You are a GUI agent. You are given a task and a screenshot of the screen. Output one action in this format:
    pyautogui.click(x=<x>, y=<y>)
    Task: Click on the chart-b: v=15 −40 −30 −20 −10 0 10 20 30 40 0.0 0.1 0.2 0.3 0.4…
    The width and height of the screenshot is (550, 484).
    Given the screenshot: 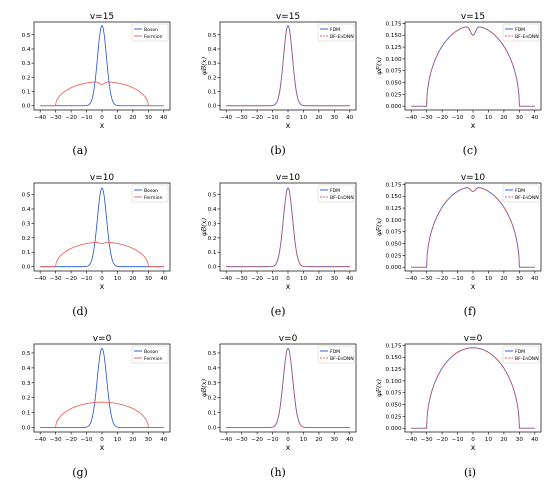 What is the action you would take?
    pyautogui.click(x=278, y=71)
    